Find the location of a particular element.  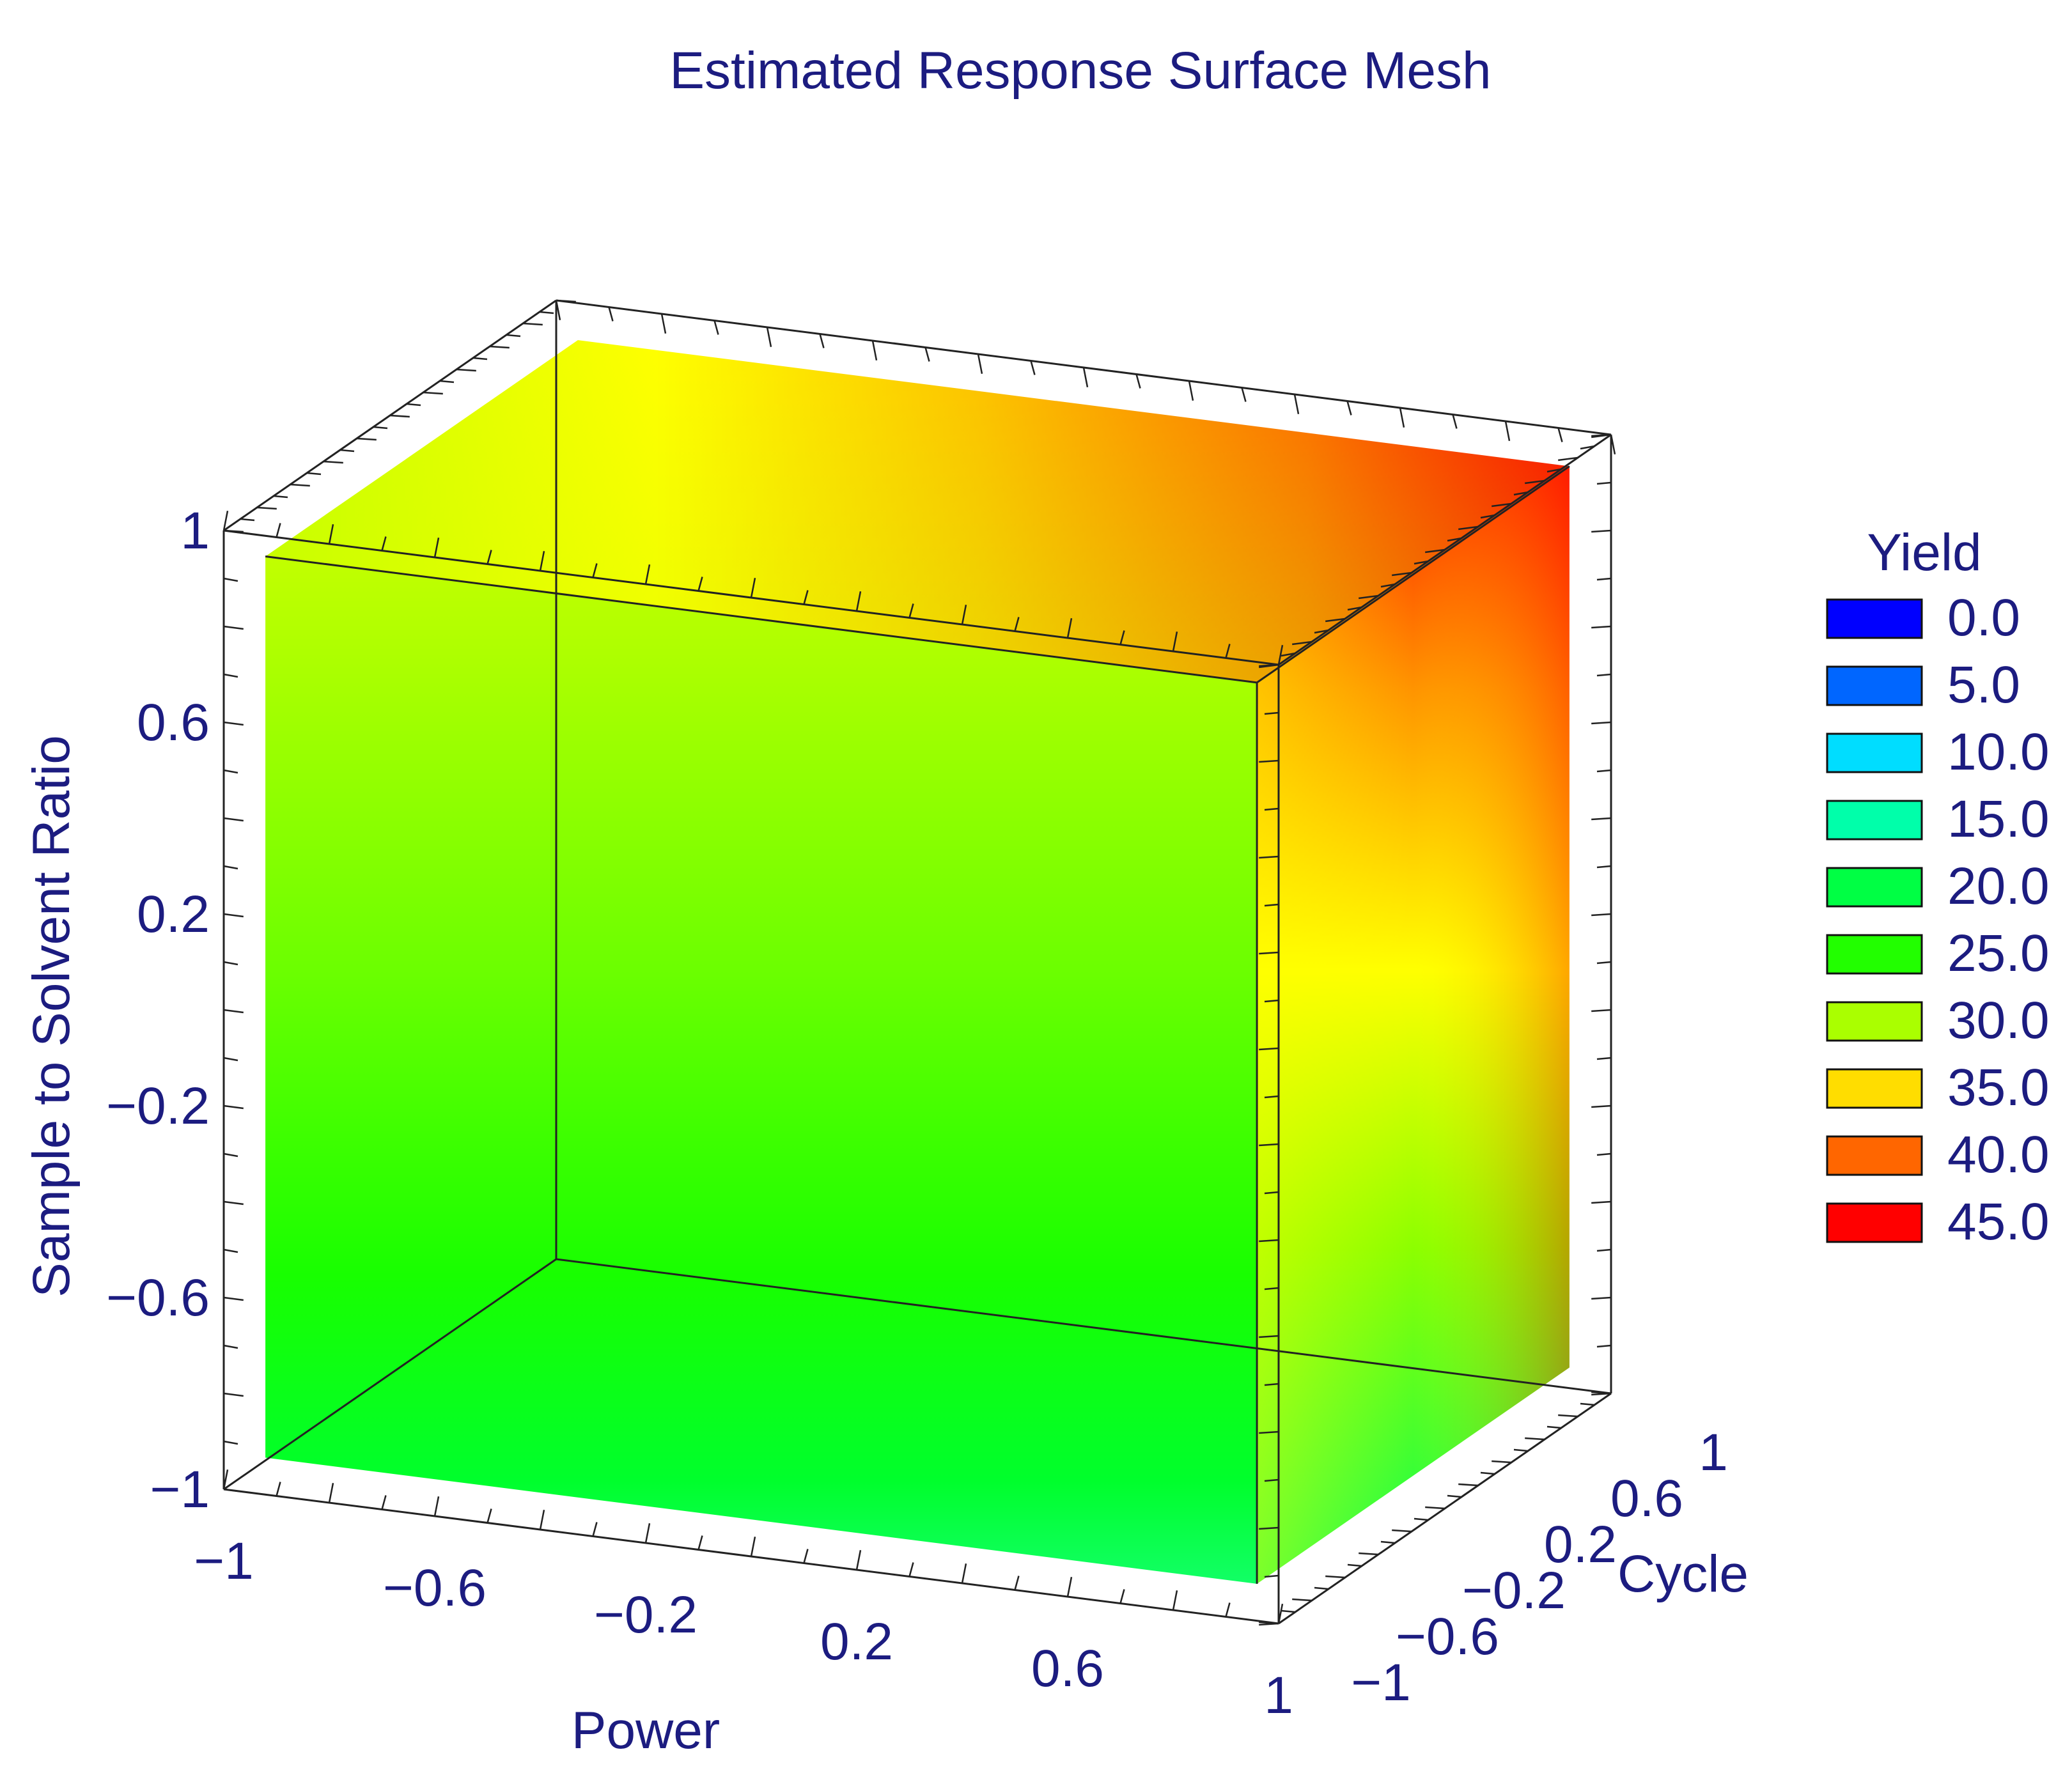

y-axis-label: Cycle is located at coordinates (1683, 1574).